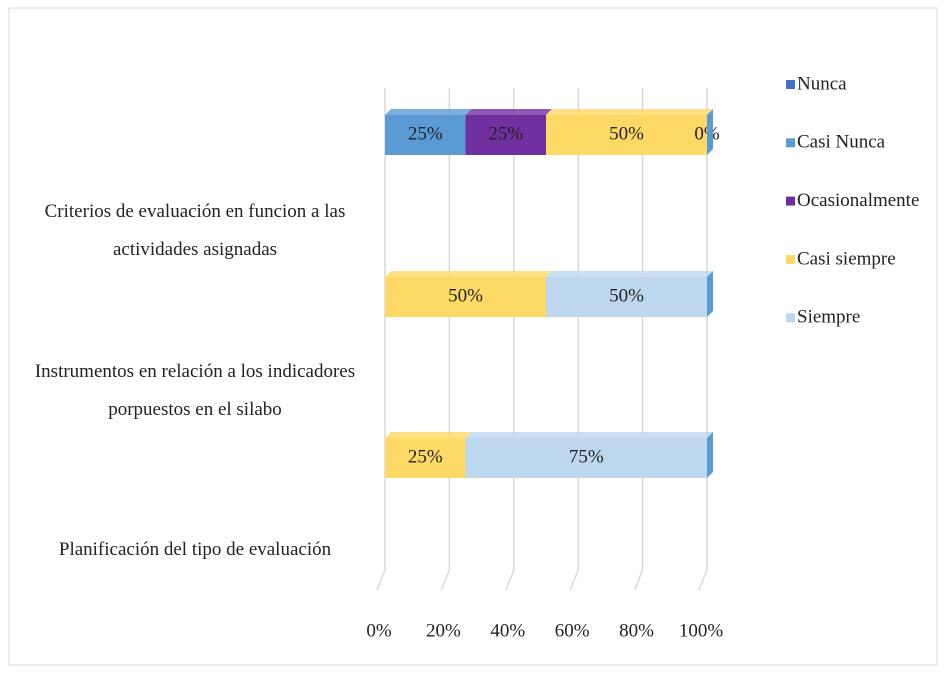  I want to click on x-tick-label: 20%, so click(443, 630).